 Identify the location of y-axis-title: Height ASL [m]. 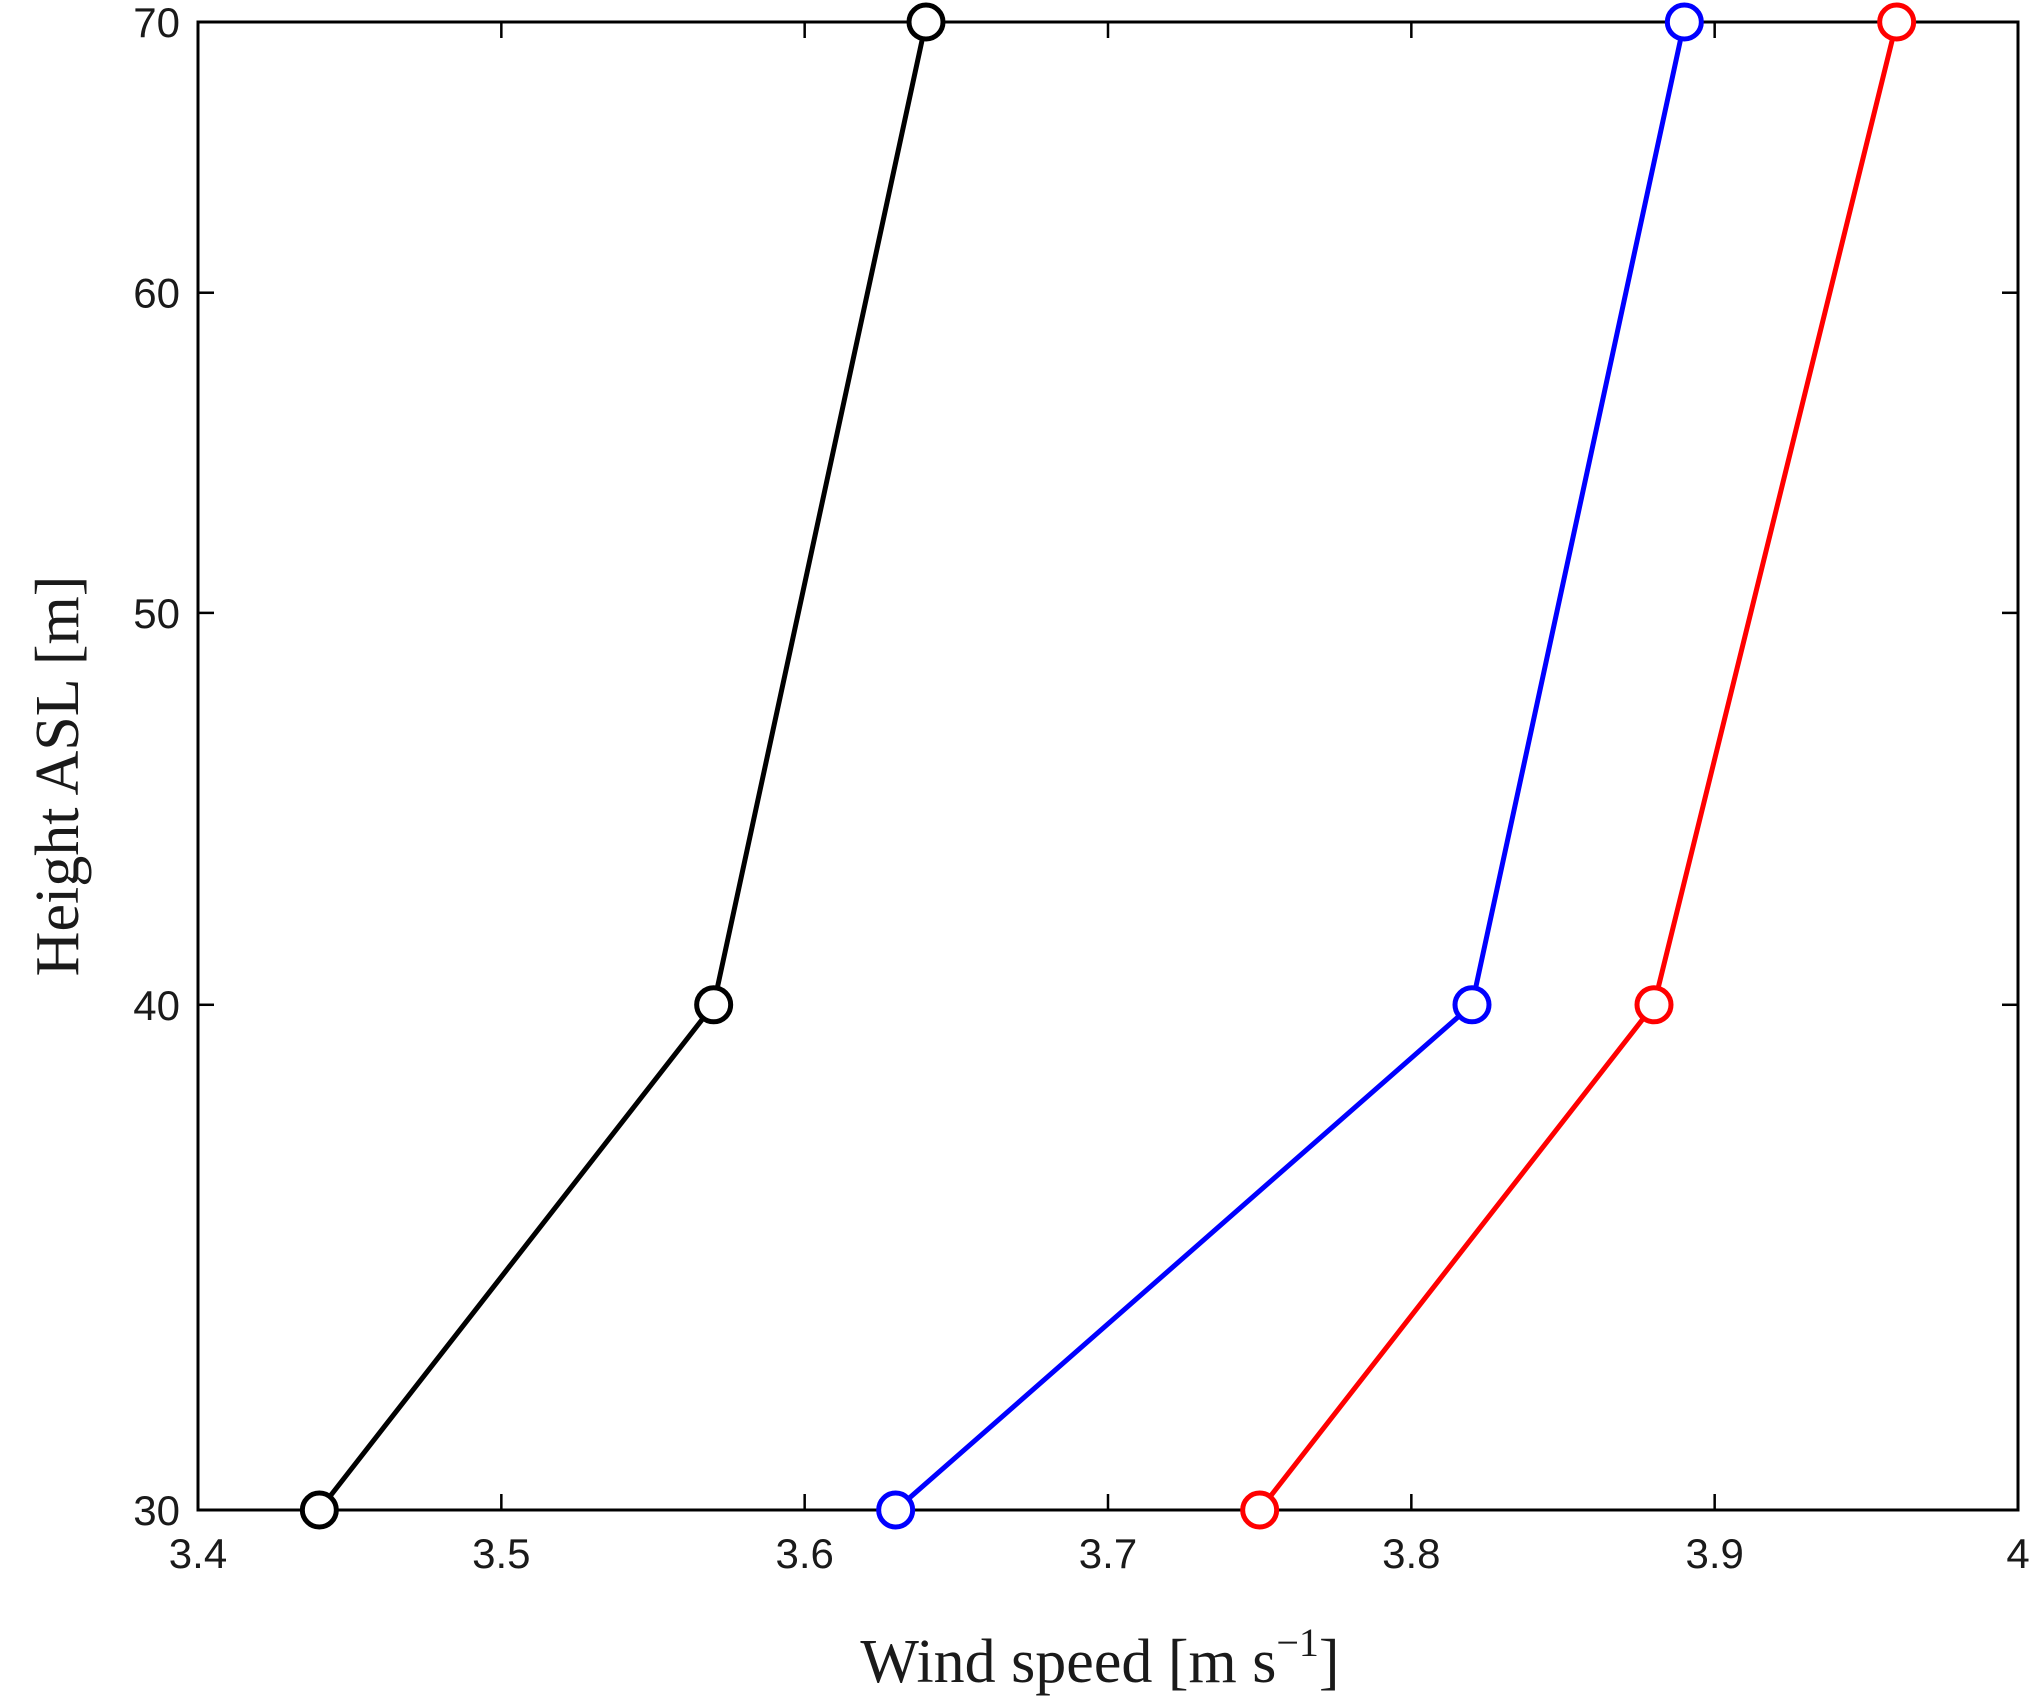
(58, 776).